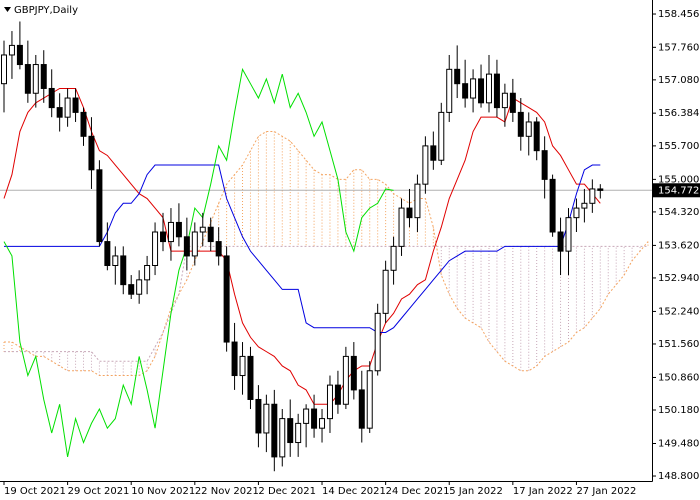 The image size is (700, 500). I want to click on y-tick-label: 153.620, so click(678, 245).